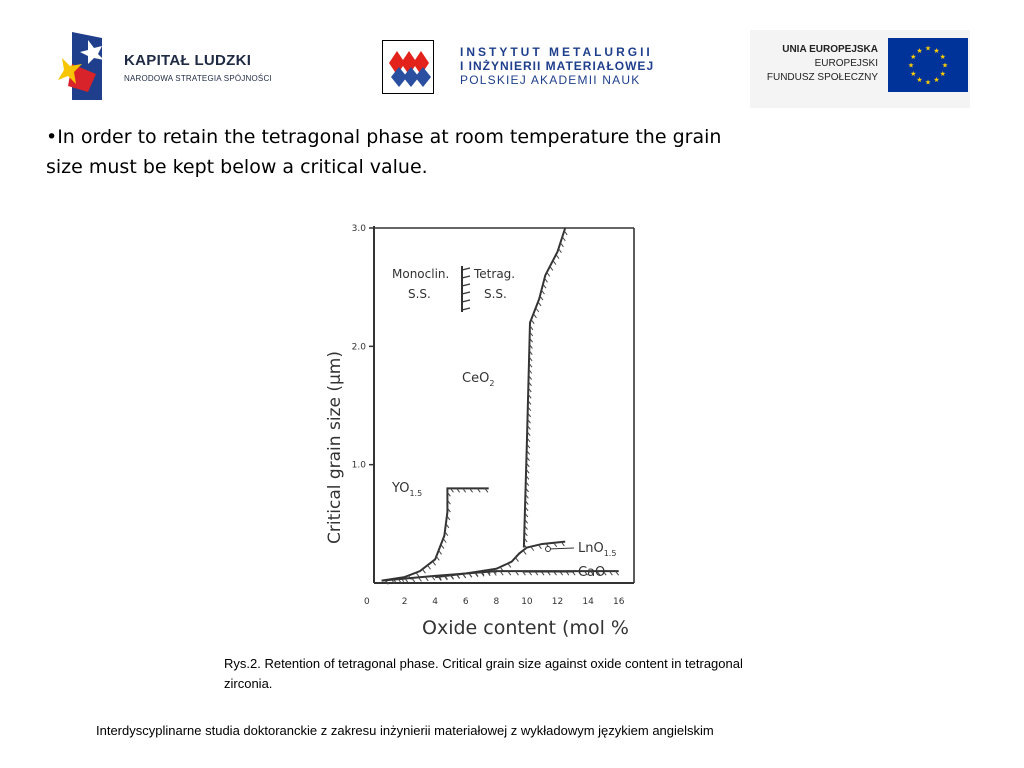 The height and width of the screenshot is (768, 1024). Describe the element at coordinates (496, 602) in the screenshot. I see `x-tick-label: 8` at that location.